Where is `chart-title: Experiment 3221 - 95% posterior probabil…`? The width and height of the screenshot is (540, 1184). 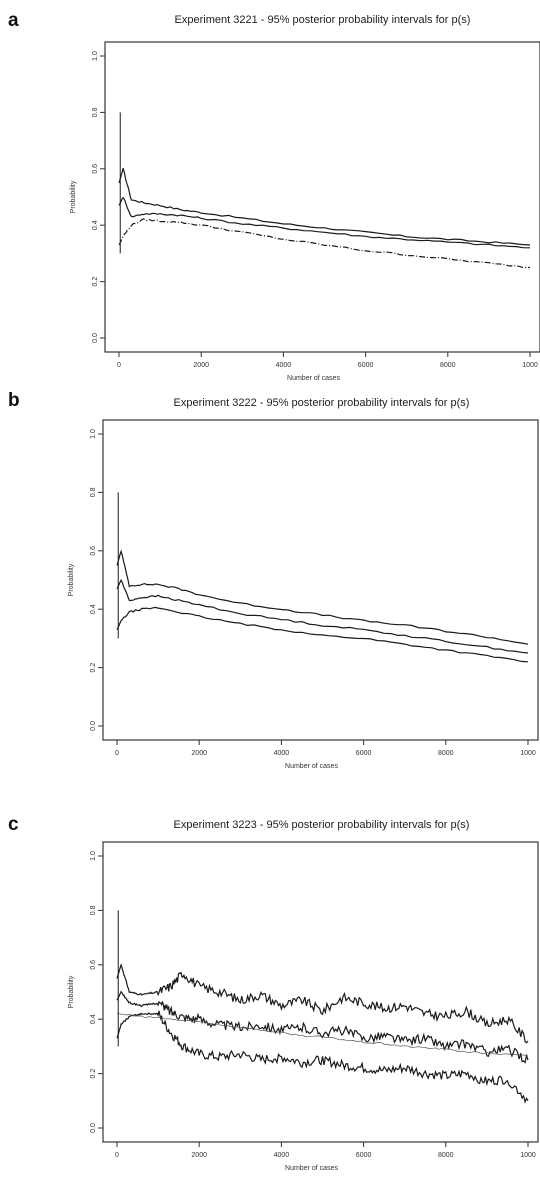 chart-title: Experiment 3221 - 95% posterior probabil… is located at coordinates (322, 20).